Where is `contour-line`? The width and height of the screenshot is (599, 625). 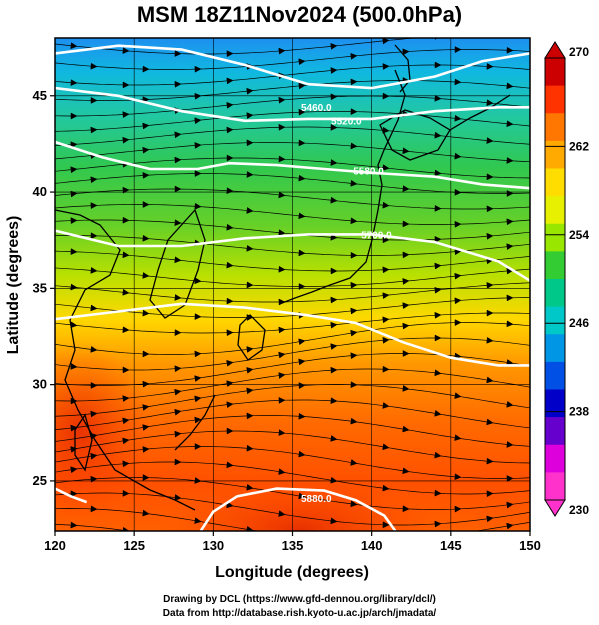 contour-line is located at coordinates (298, 509).